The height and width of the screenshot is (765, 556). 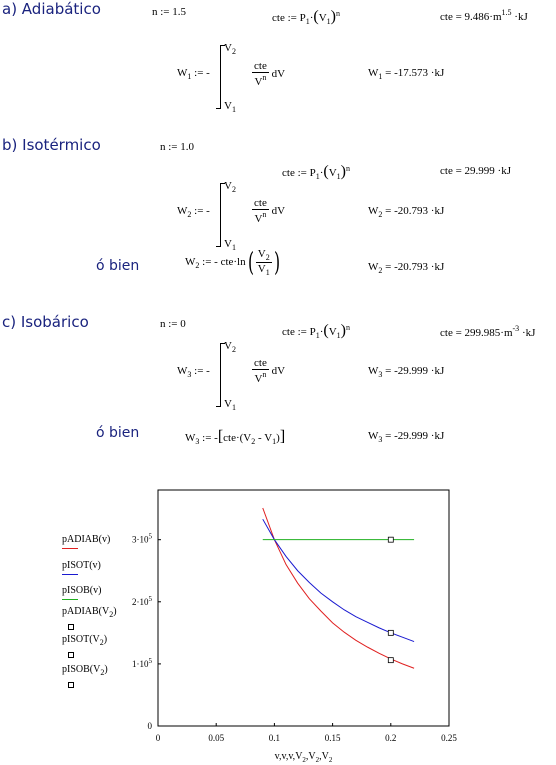 I want to click on legend-item: pISOB(v), so click(x=81, y=592).